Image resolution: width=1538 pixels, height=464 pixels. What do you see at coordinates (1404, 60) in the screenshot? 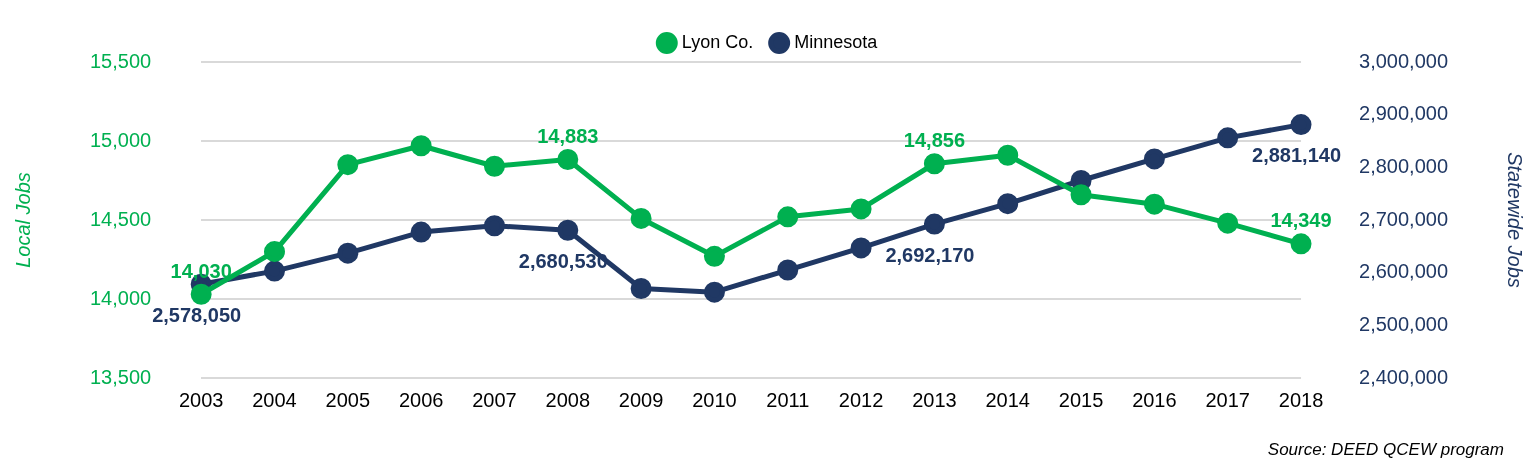
I see `y2-tick-label: 3,000,000` at bounding box center [1404, 60].